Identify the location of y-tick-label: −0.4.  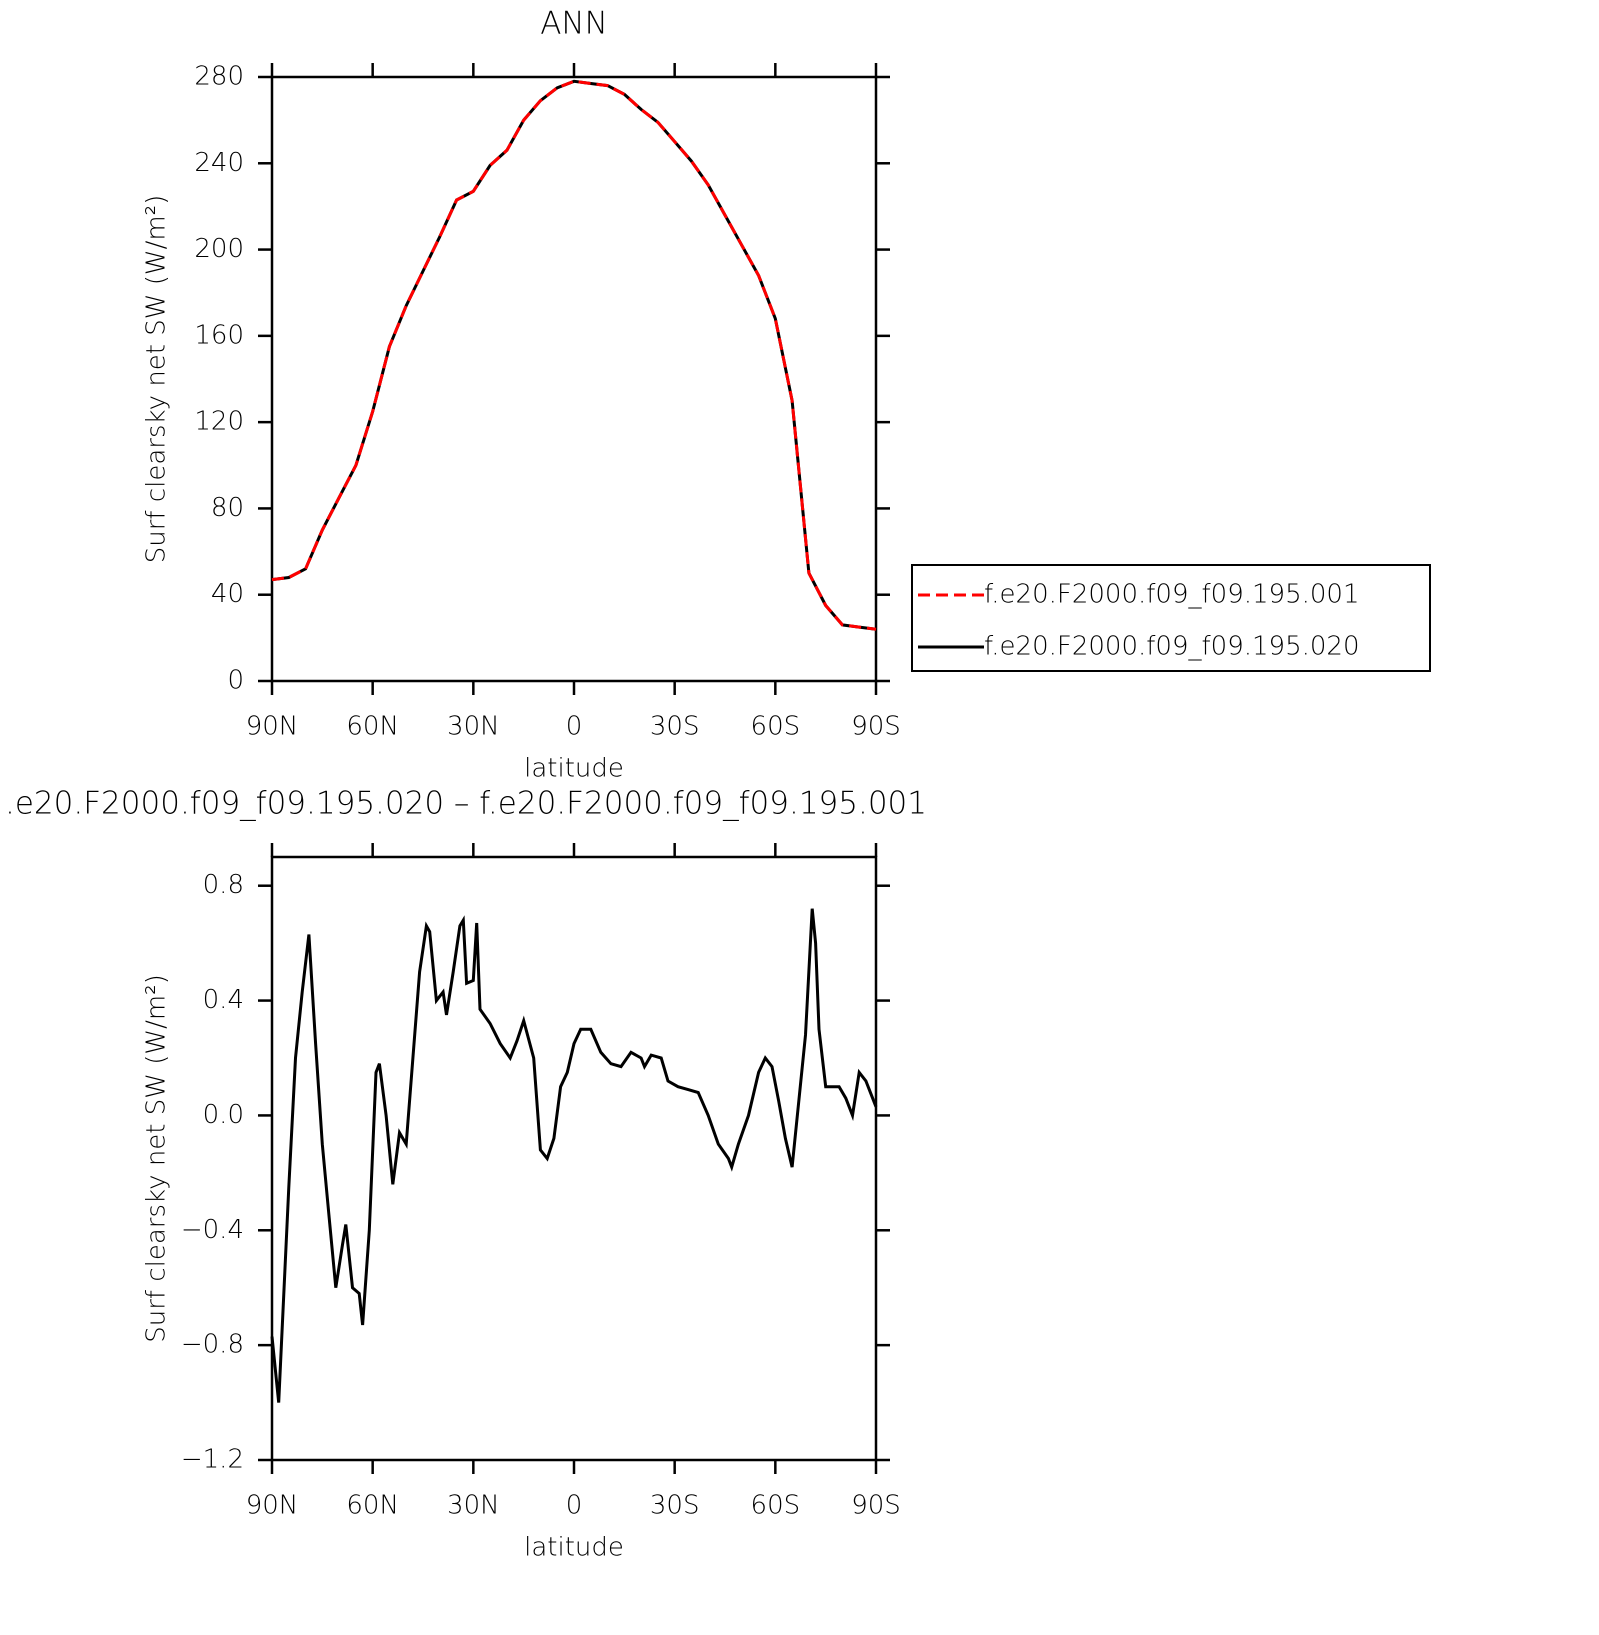
(212, 1230).